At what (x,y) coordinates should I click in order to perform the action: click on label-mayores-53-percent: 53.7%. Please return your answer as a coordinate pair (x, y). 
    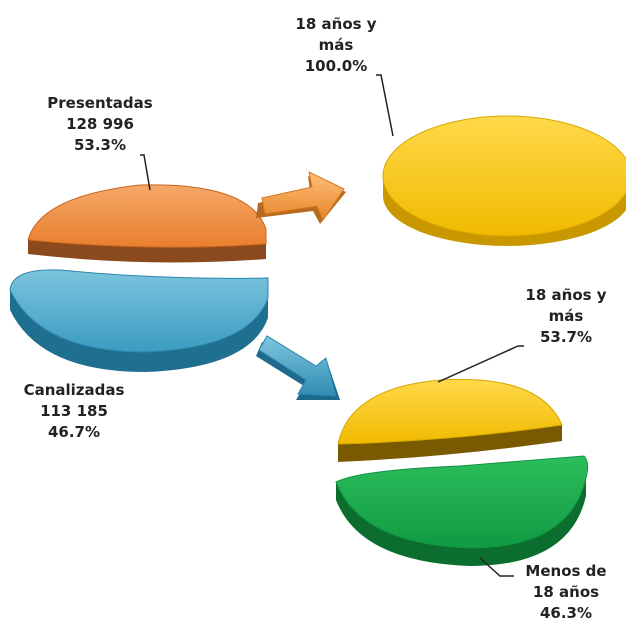
    Looking at the image, I should click on (566, 337).